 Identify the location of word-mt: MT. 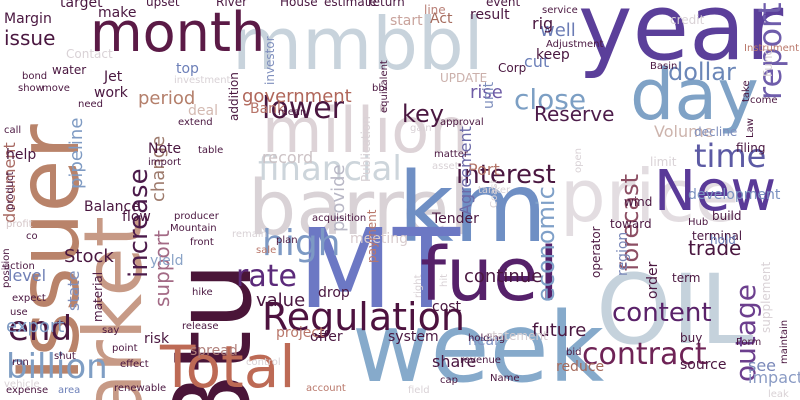
(379, 269).